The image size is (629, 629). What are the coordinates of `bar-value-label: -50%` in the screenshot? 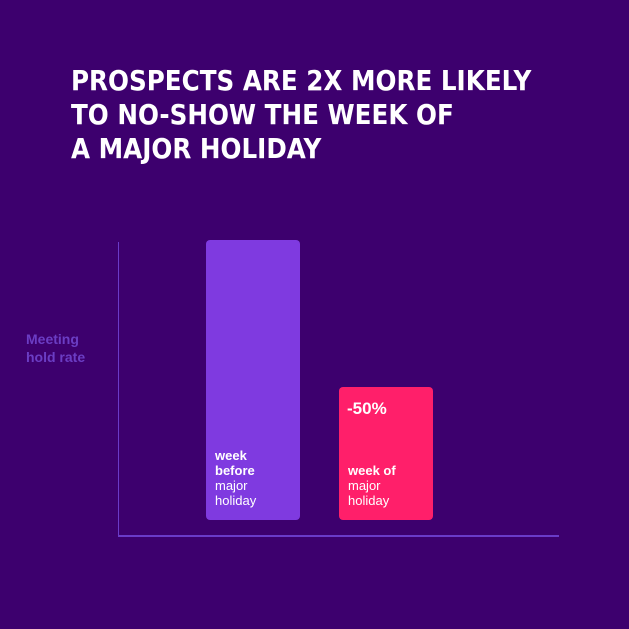 It's located at (367, 408).